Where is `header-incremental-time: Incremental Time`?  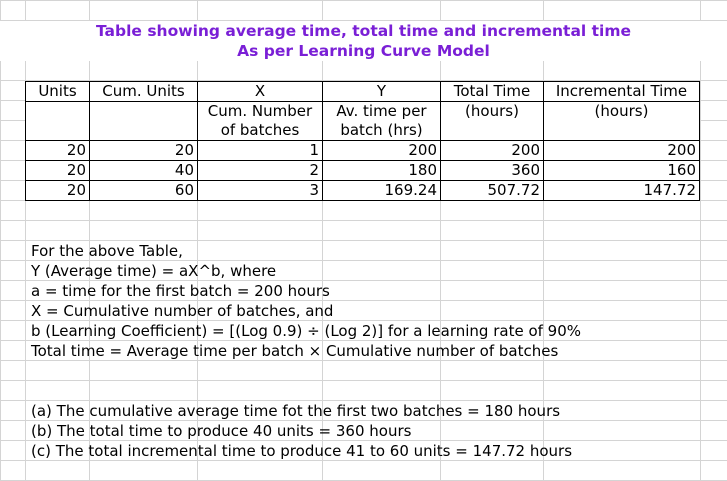
header-incremental-time: Incremental Time is located at coordinates (621, 91).